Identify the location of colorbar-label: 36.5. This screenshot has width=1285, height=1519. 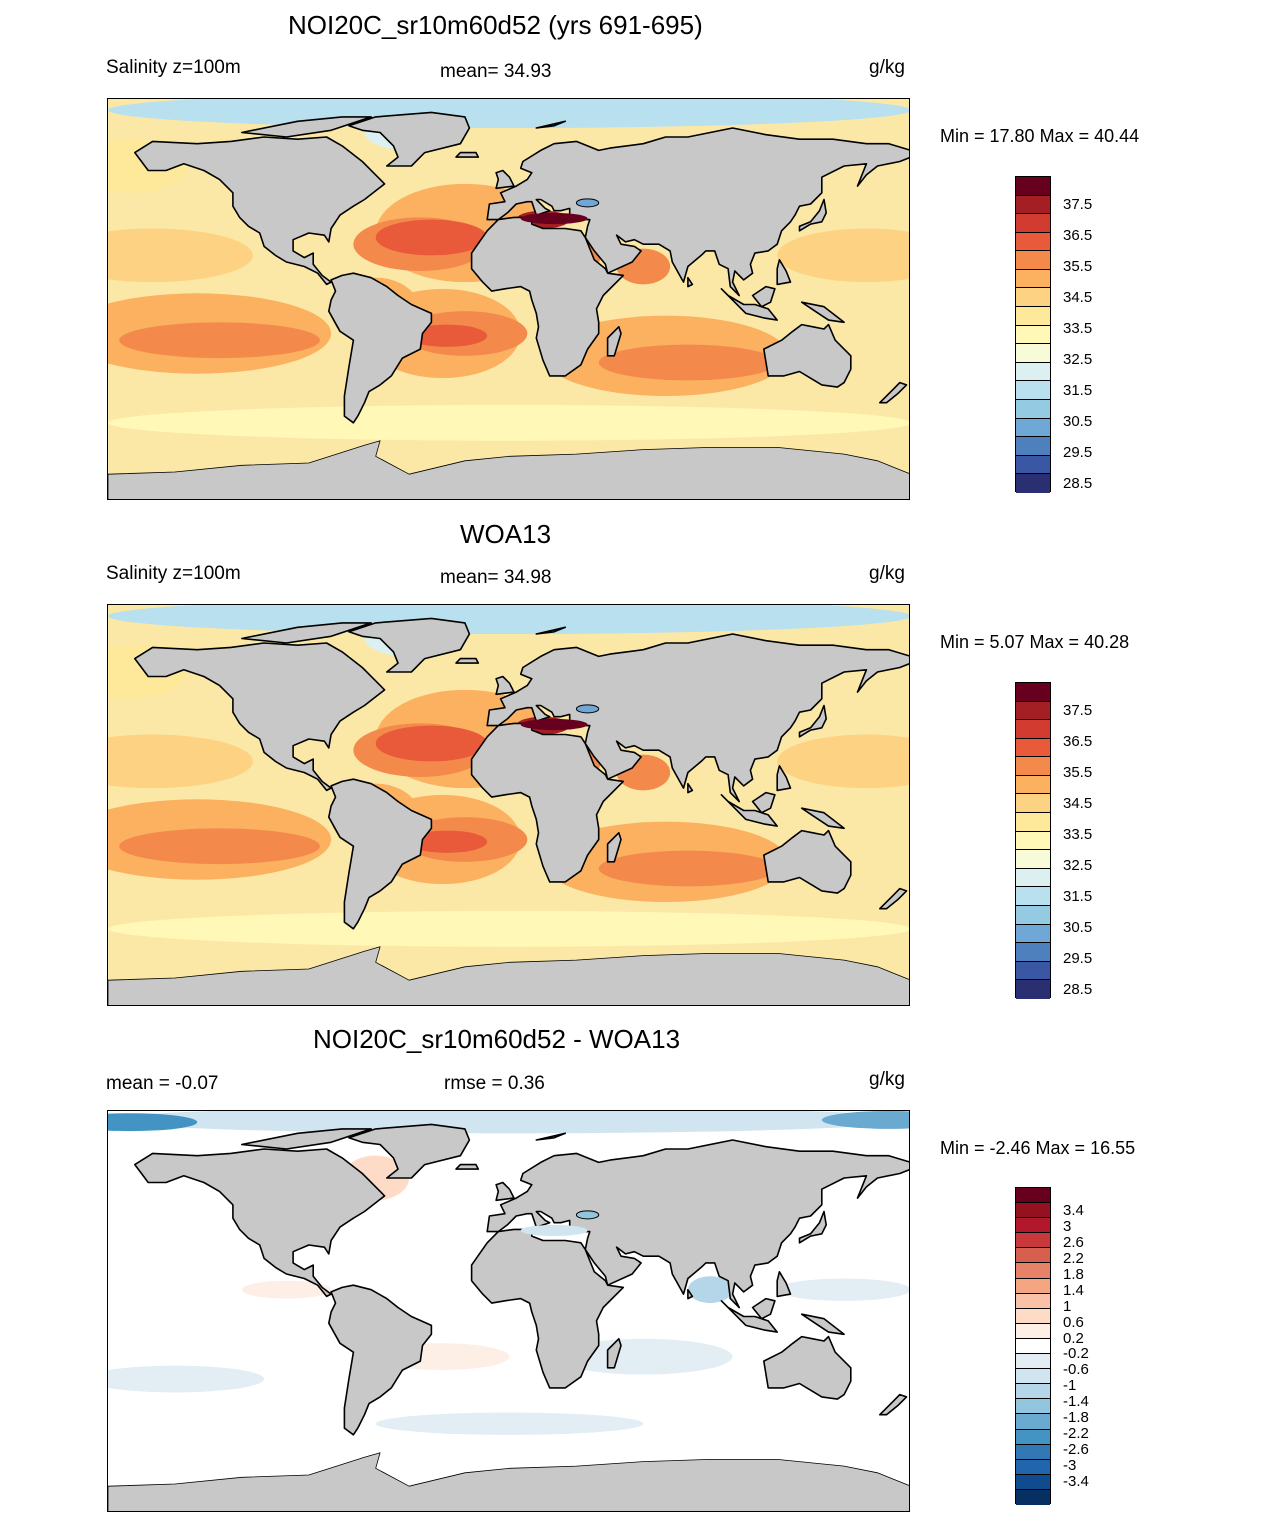
(1078, 741).